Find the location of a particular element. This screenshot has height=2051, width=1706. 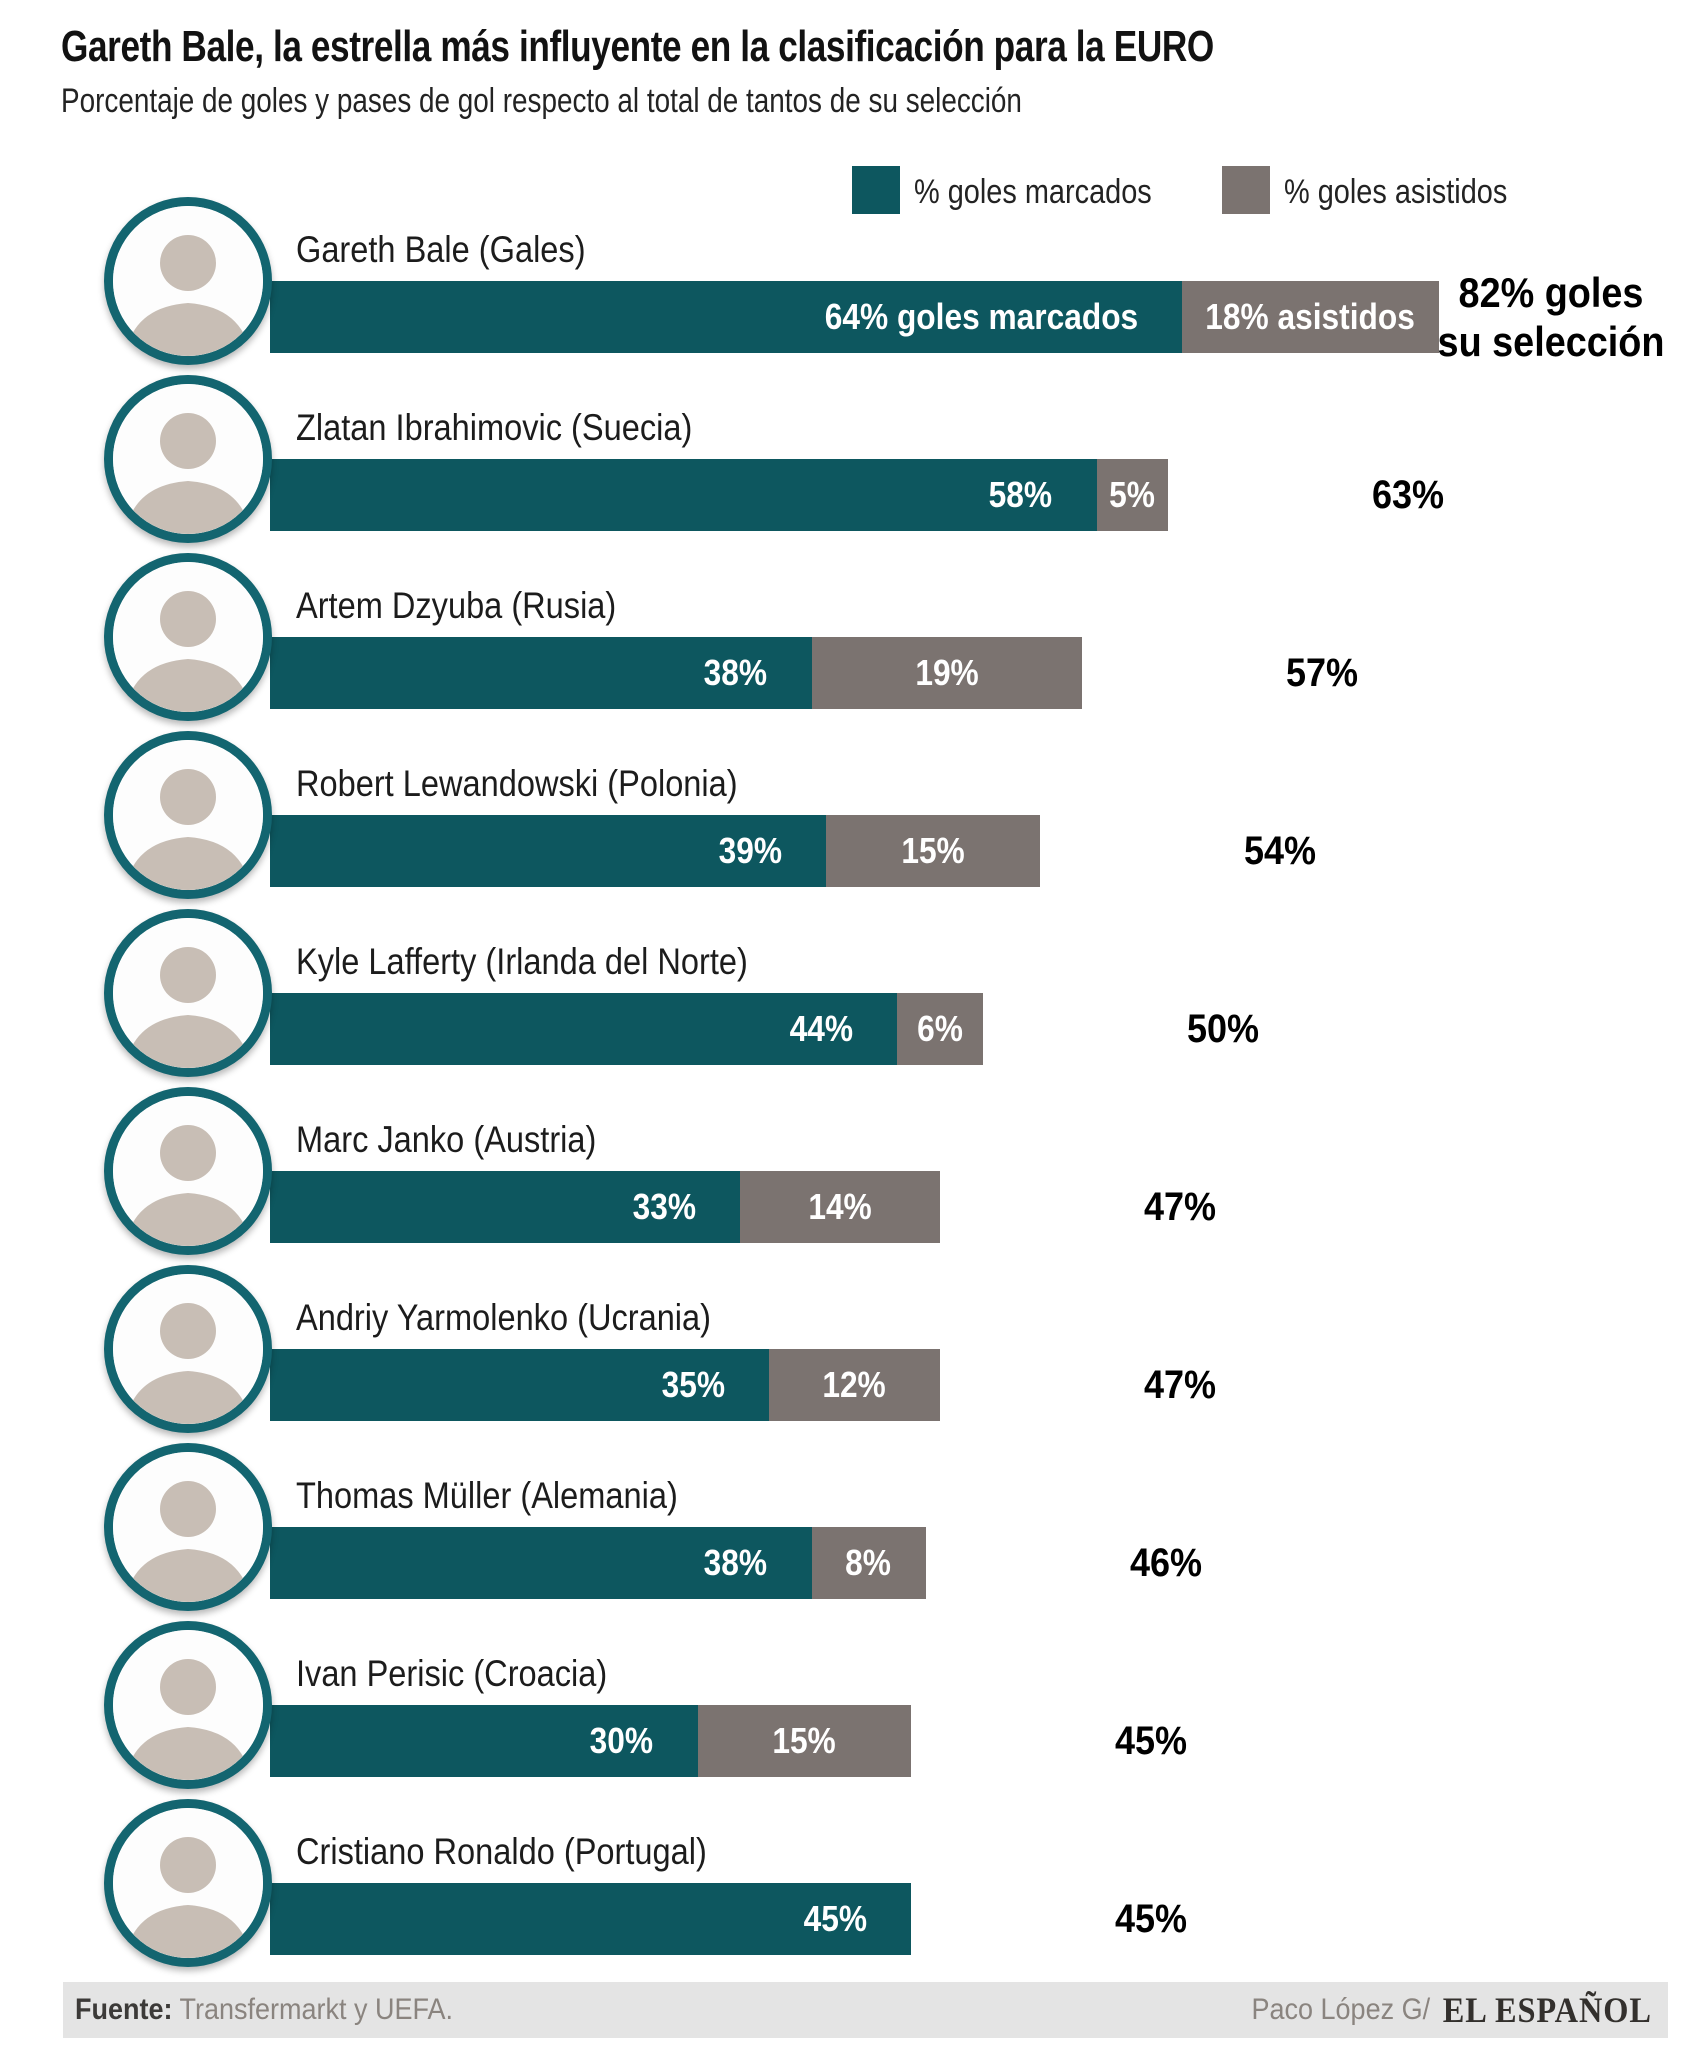

stacked-bar: 38% 8% is located at coordinates (598, 1563).